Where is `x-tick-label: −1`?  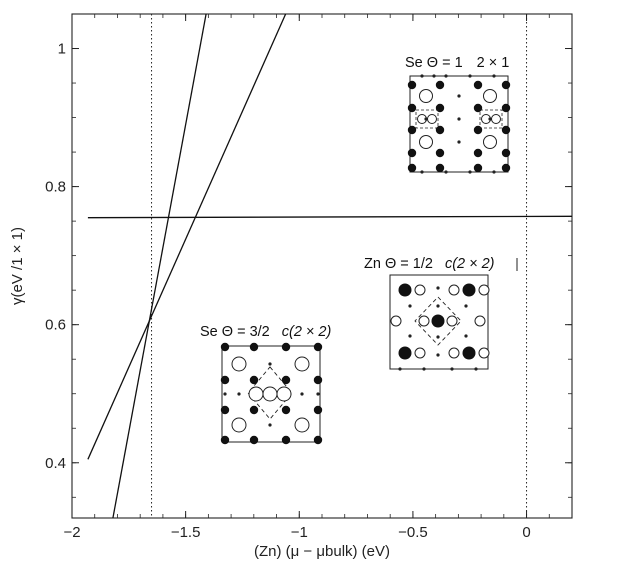 x-tick-label: −1 is located at coordinates (299, 532).